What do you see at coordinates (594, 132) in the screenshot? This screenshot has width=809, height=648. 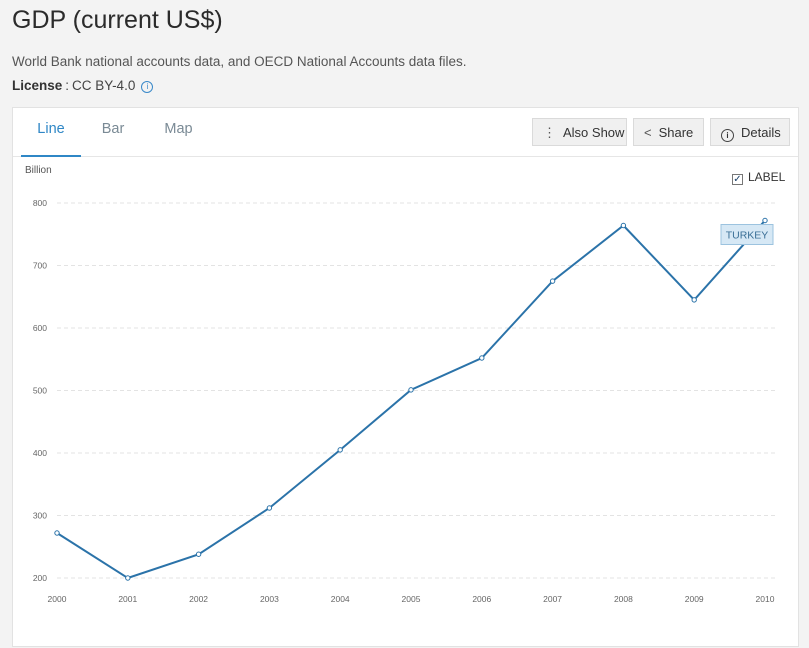 I see `also-show-label: Also Show` at bounding box center [594, 132].